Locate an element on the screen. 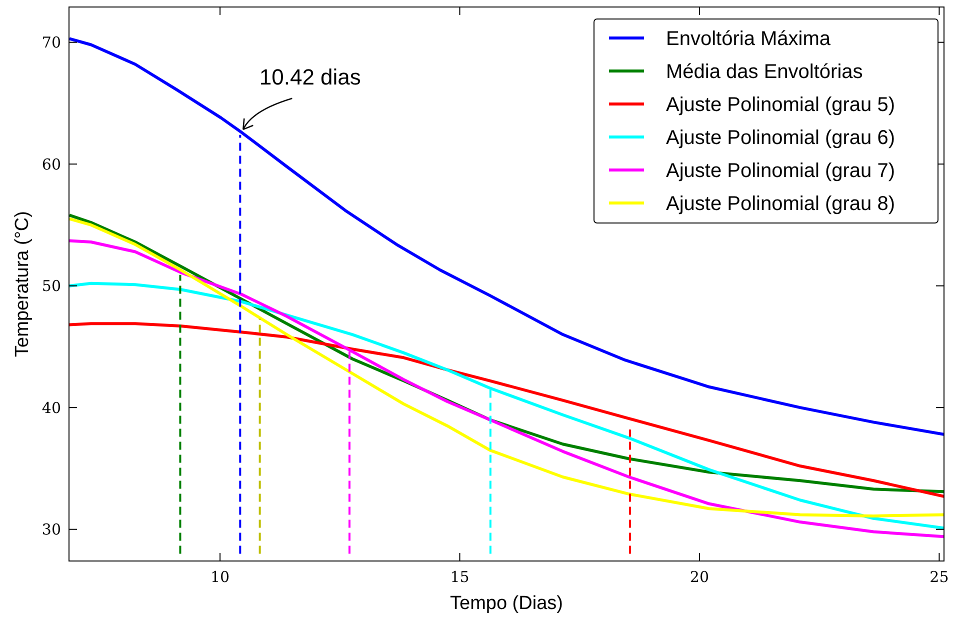 The height and width of the screenshot is (617, 958). x-tick-label: 20 is located at coordinates (700, 577).